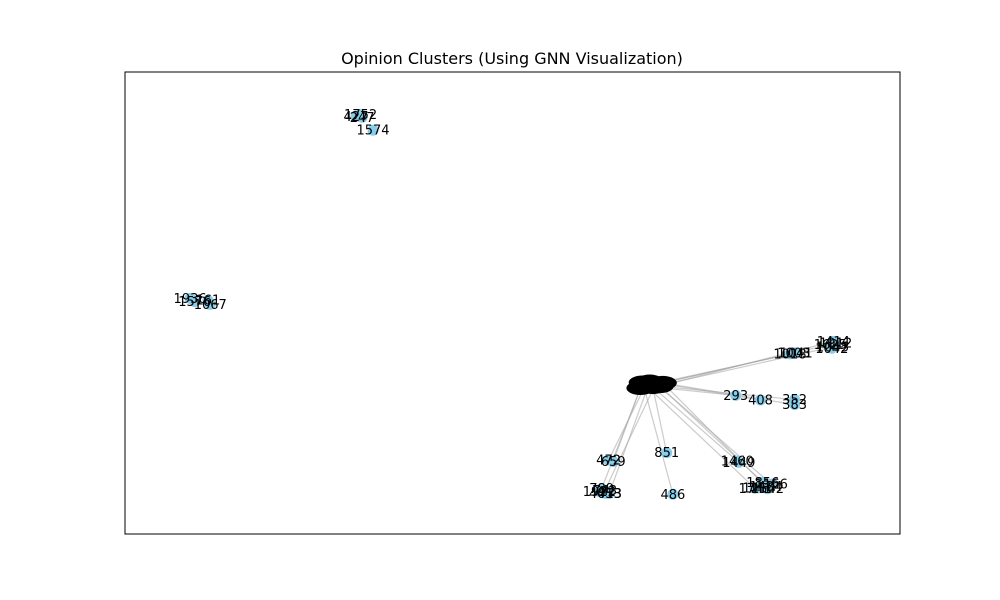  I want to click on node-label-n352: 352, so click(794, 400).